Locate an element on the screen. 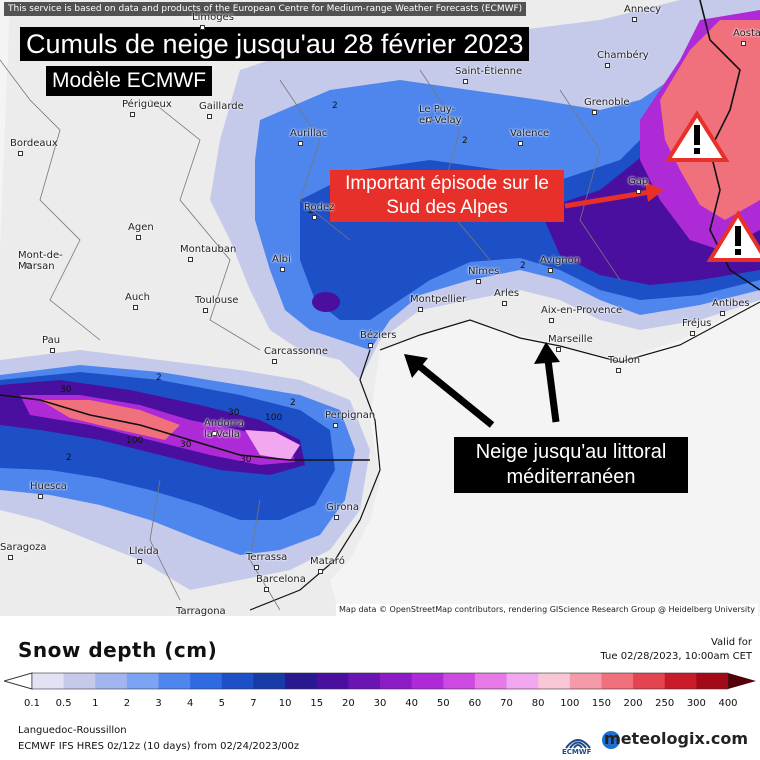 This screenshot has height=760, width=760. city-label: Girona is located at coordinates (343, 507).